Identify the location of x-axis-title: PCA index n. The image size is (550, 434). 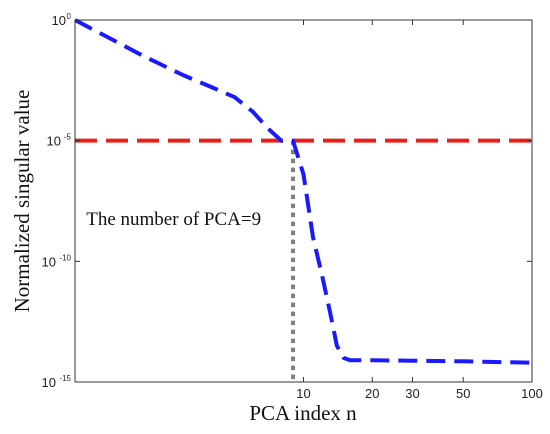
(303, 413).